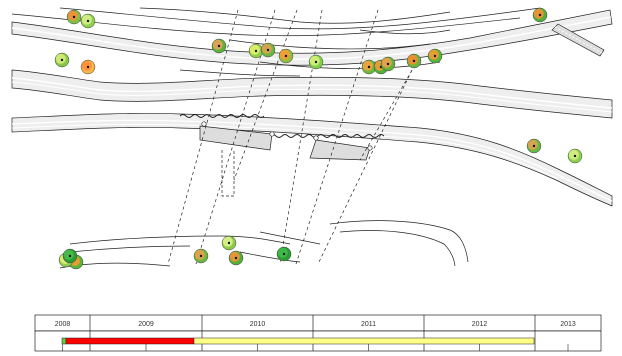 The height and width of the screenshot is (356, 622). Describe the element at coordinates (146, 324) in the screenshot. I see `year-label: 2009` at that location.